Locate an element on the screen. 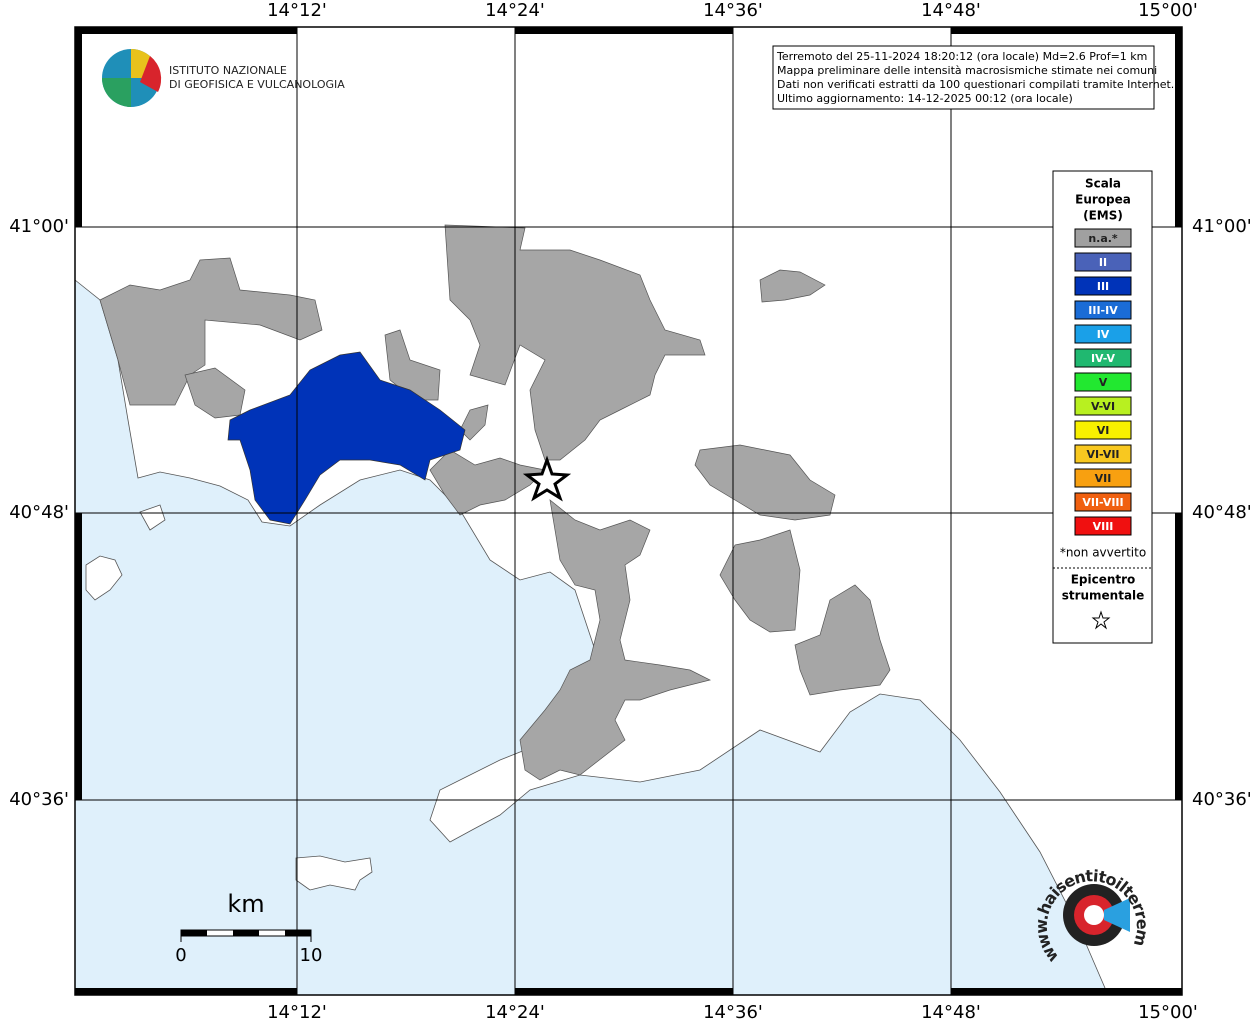  scale-unit: km is located at coordinates (245, 904).